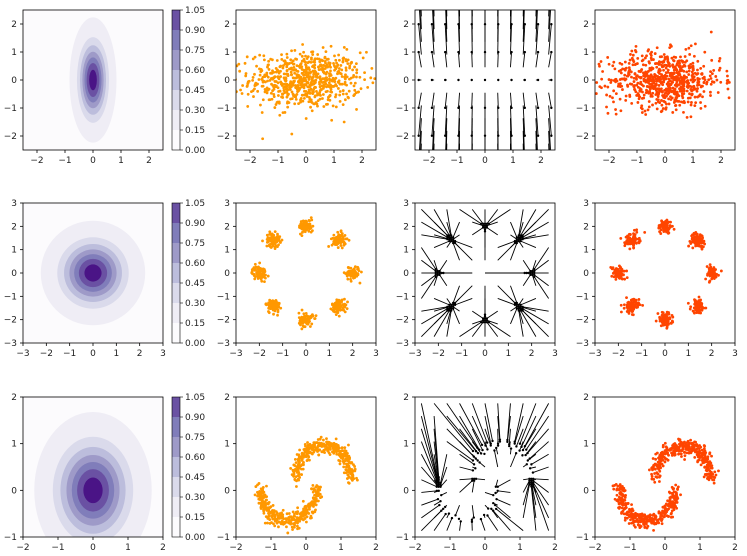 This screenshot has width=747, height=556. What do you see at coordinates (402, 538) in the screenshot?
I see `y-tick-label: −1` at bounding box center [402, 538].